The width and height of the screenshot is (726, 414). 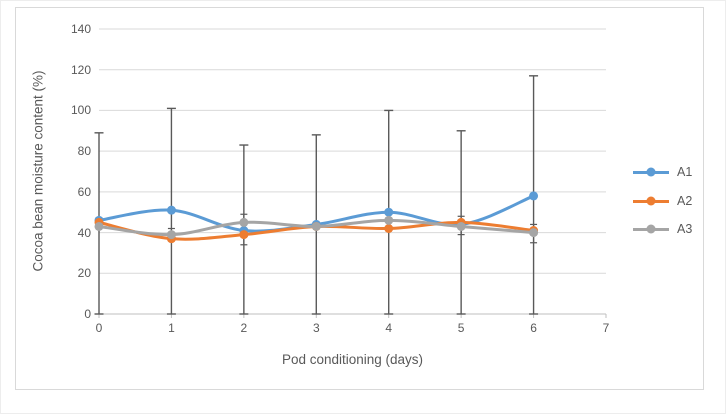 What do you see at coordinates (606, 328) in the screenshot?
I see `x-tick-label: 7` at bounding box center [606, 328].